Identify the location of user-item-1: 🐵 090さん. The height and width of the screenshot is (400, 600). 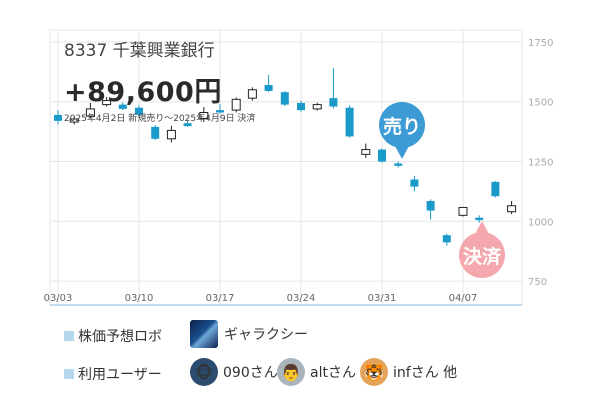
(234, 372).